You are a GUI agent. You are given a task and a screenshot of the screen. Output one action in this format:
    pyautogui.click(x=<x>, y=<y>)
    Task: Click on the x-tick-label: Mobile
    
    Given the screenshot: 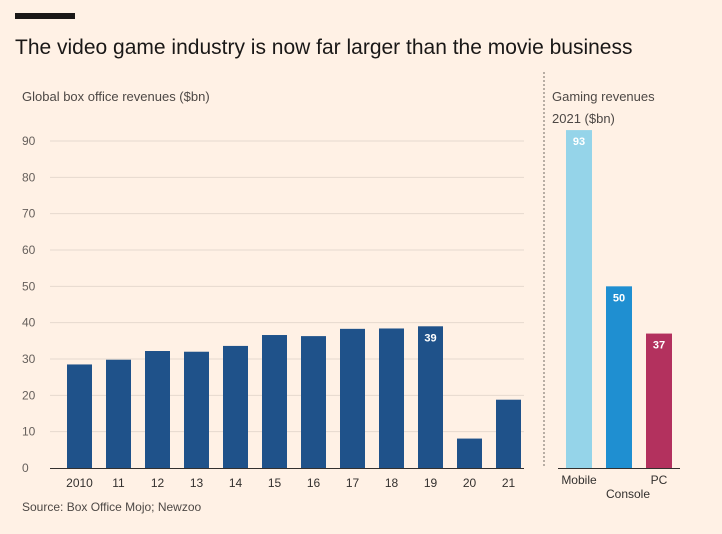 What is the action you would take?
    pyautogui.click(x=579, y=480)
    